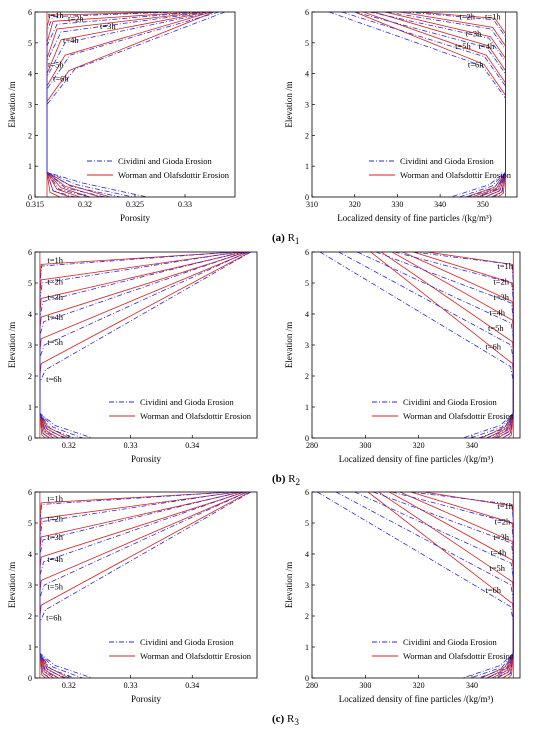  Describe the element at coordinates (312, 445) in the screenshot. I see `x-tick-label: 280` at that location.